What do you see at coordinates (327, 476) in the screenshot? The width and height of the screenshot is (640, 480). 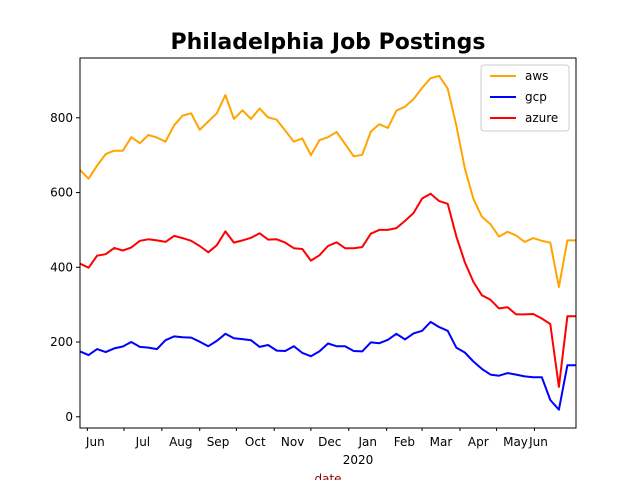 I see `x-axis-label: date` at bounding box center [327, 476].